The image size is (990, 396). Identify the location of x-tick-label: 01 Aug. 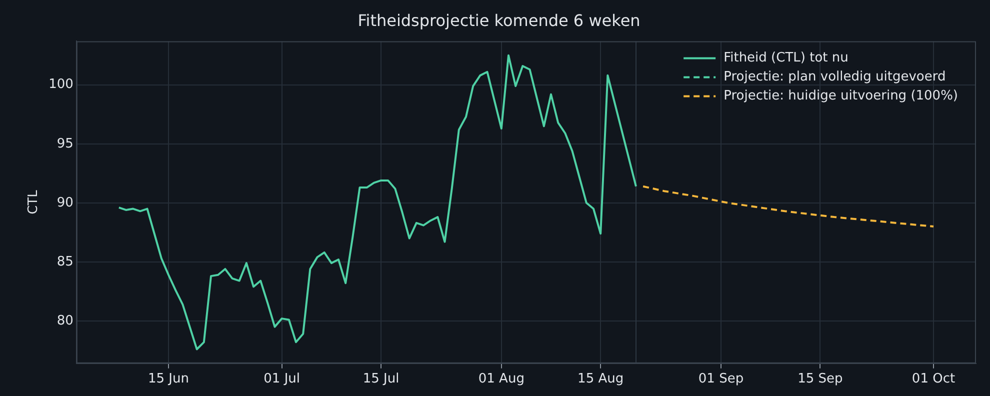
(501, 379).